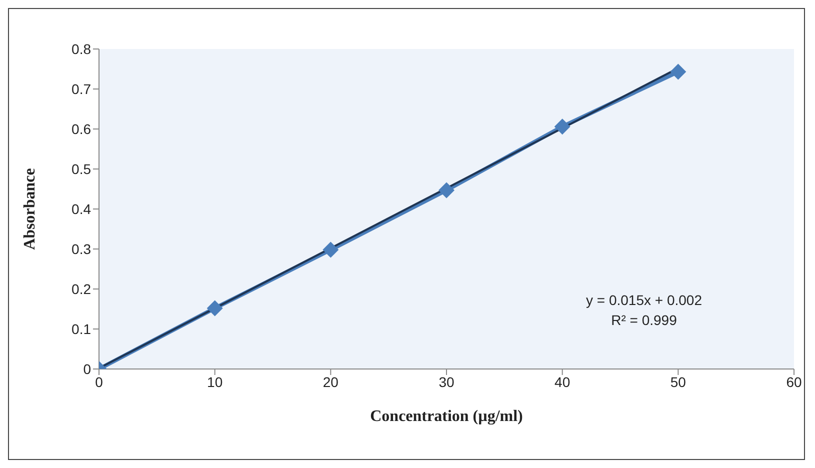 The height and width of the screenshot is (468, 815). Describe the element at coordinates (562, 382) in the screenshot. I see `x-tick-label: 40` at that location.